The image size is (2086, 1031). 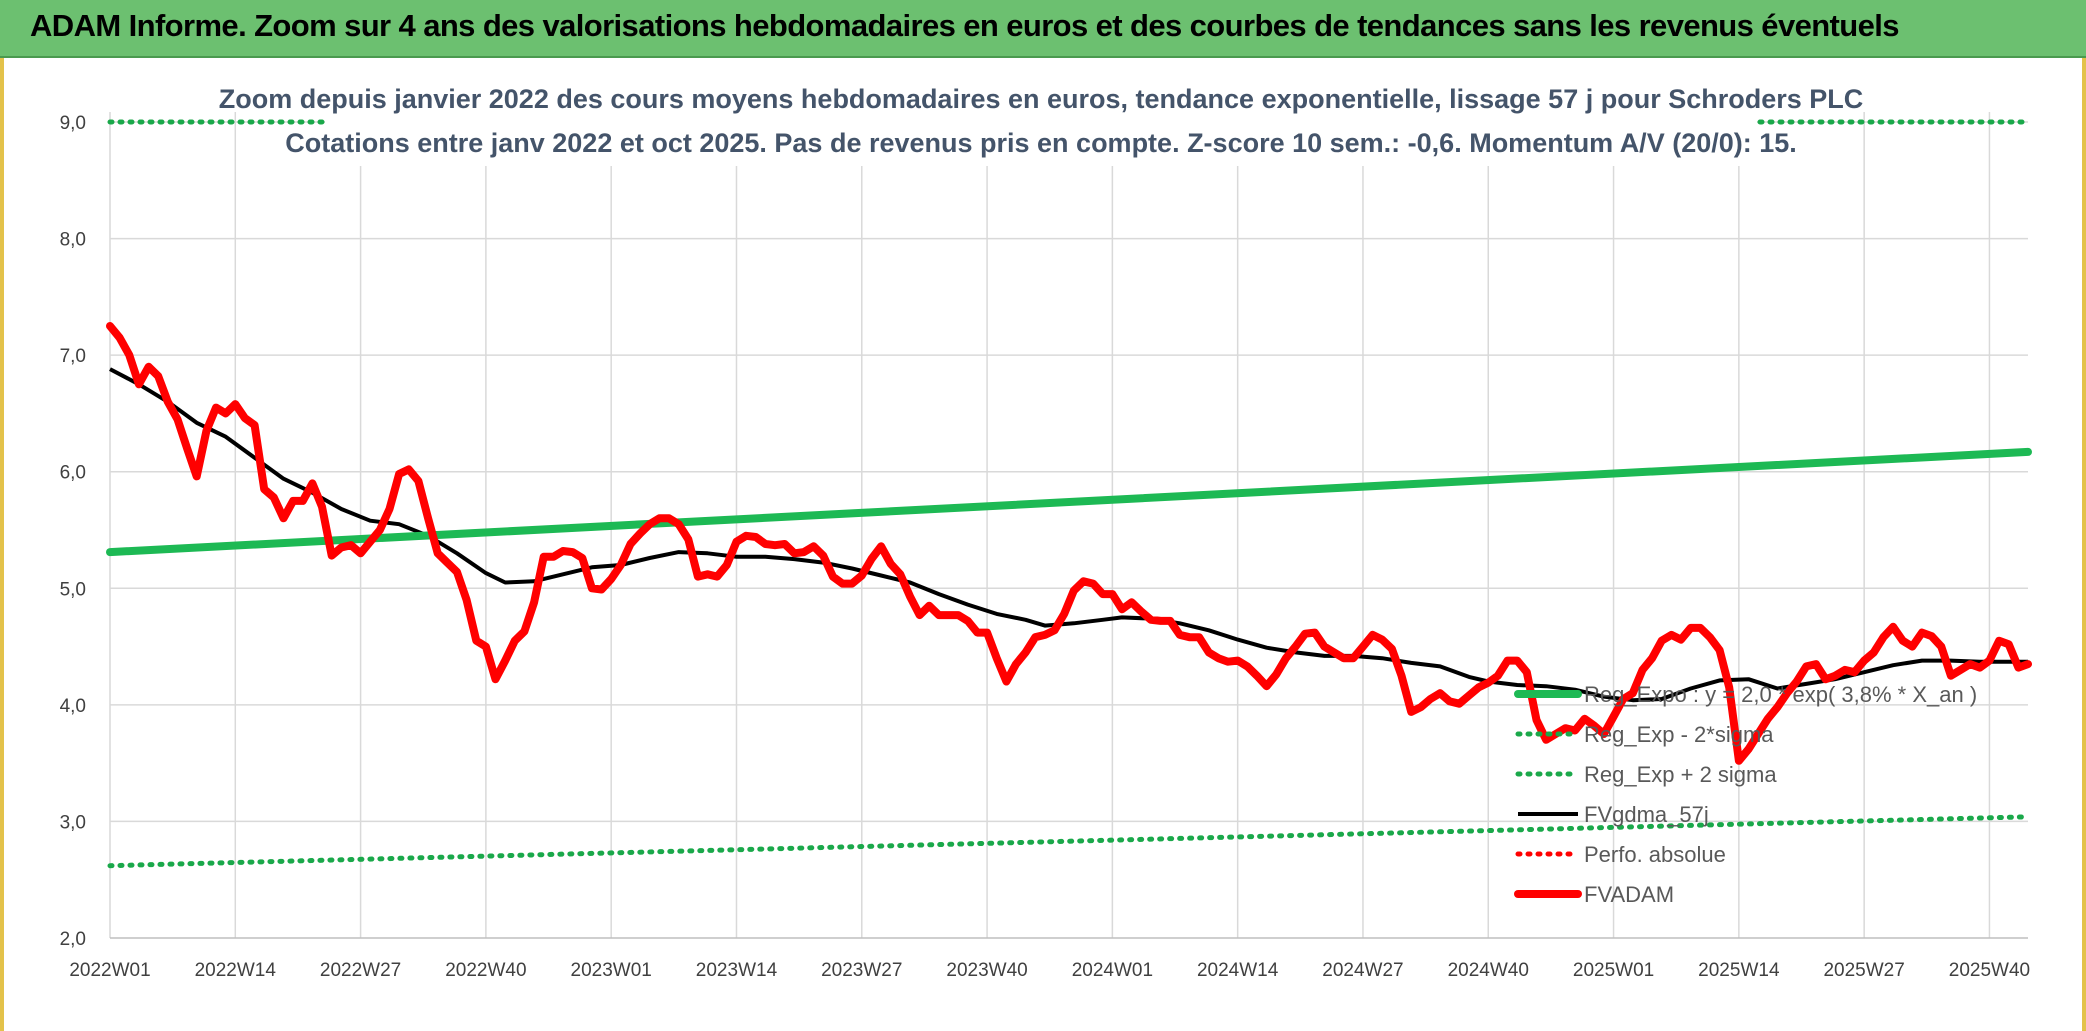 I want to click on x-tick-label: 2024W40, so click(x=1488, y=970).